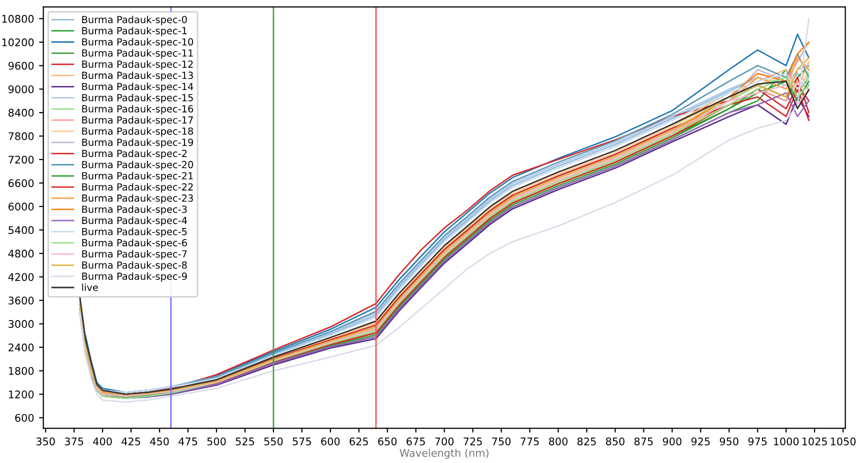  Describe the element at coordinates (188, 442) in the screenshot. I see `x-tick-label: 475` at that location.